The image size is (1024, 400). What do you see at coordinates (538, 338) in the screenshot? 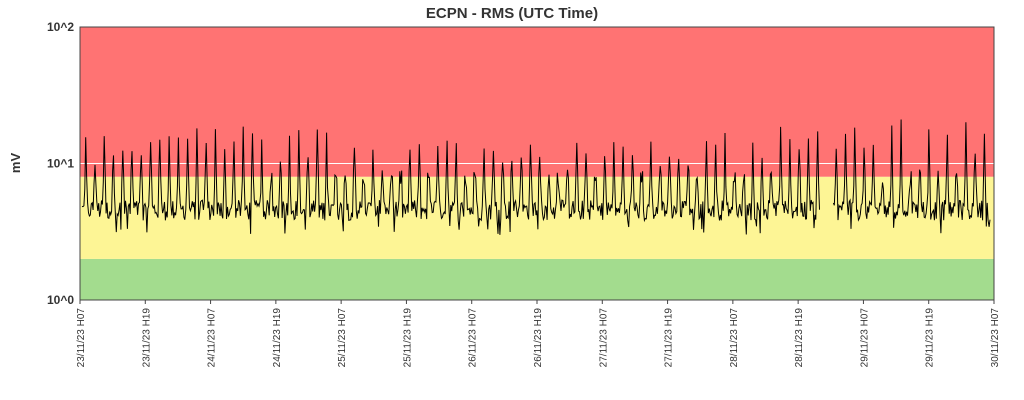
I see `x-tick-label: 26/11/23 H19` at bounding box center [538, 338].